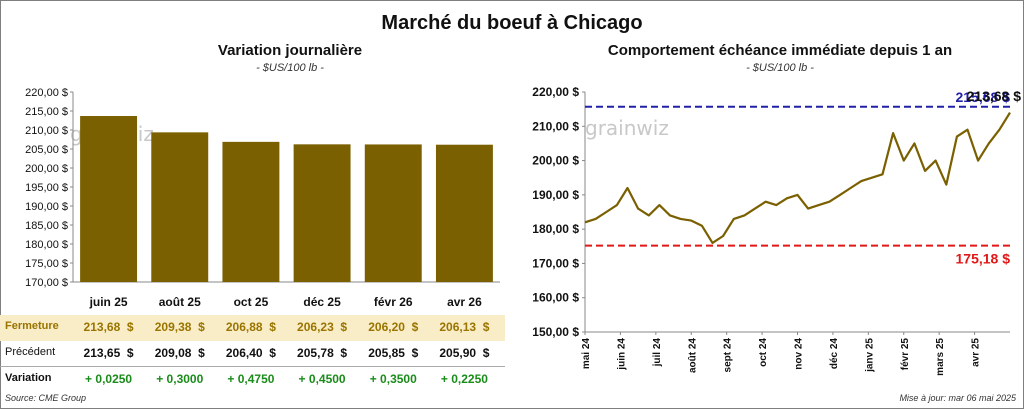  I want to click on bar-category-label: avr 26, so click(464, 302).